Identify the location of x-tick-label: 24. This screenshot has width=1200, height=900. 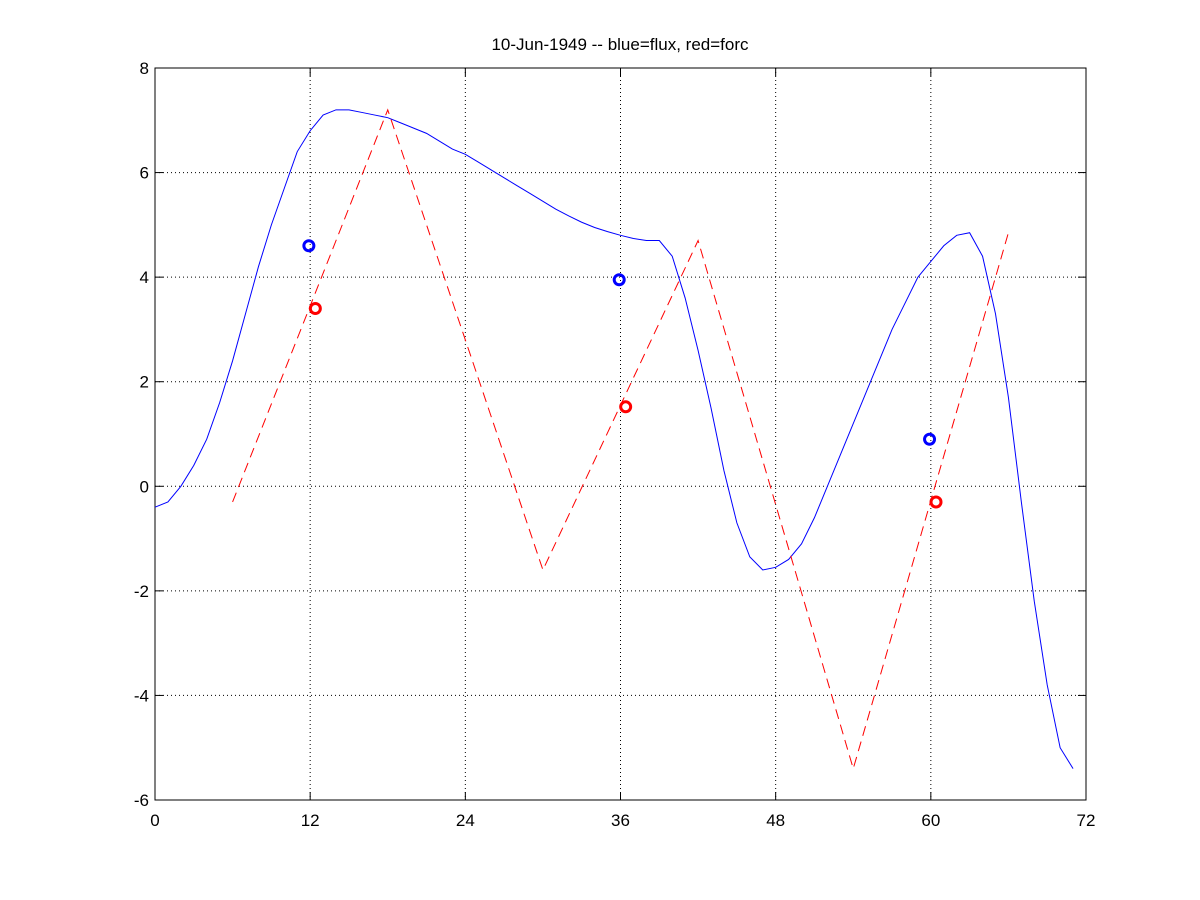
(465, 820).